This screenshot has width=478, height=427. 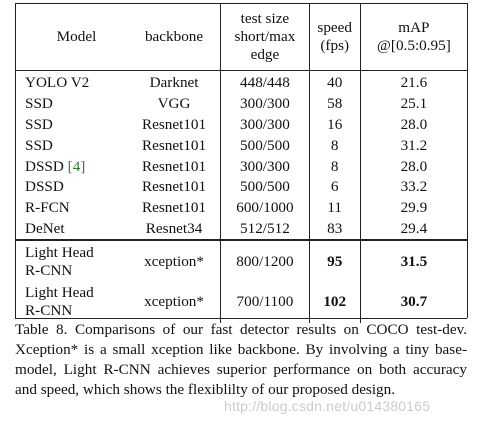 I want to click on cell-model: YOLO V2, so click(x=57, y=83).